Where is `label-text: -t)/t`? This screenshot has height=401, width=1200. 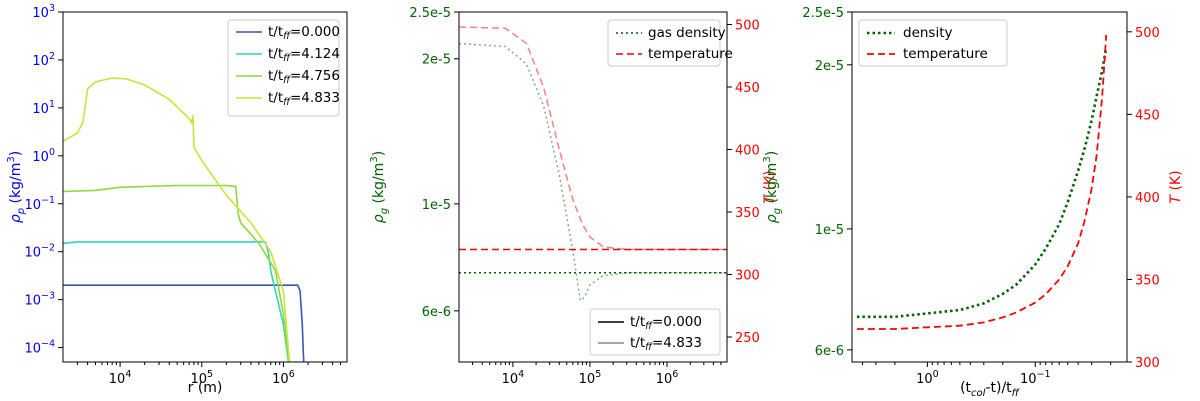
label-text: -t)/t is located at coordinates (998, 388).